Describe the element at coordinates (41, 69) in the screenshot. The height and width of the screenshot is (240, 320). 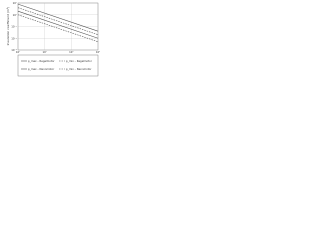
I see `legend-label: ρ_max – Nennmotor` at that location.